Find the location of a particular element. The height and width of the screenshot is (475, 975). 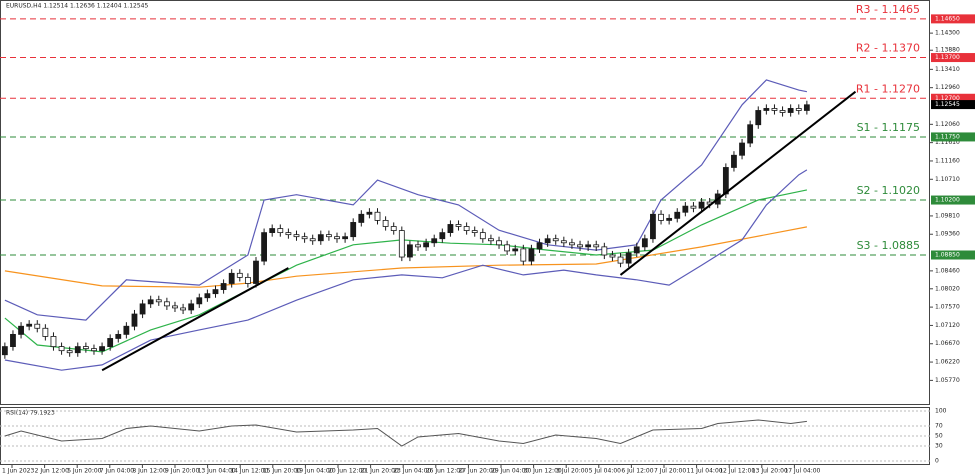

last-price-label: 1.12545 is located at coordinates (947, 104).